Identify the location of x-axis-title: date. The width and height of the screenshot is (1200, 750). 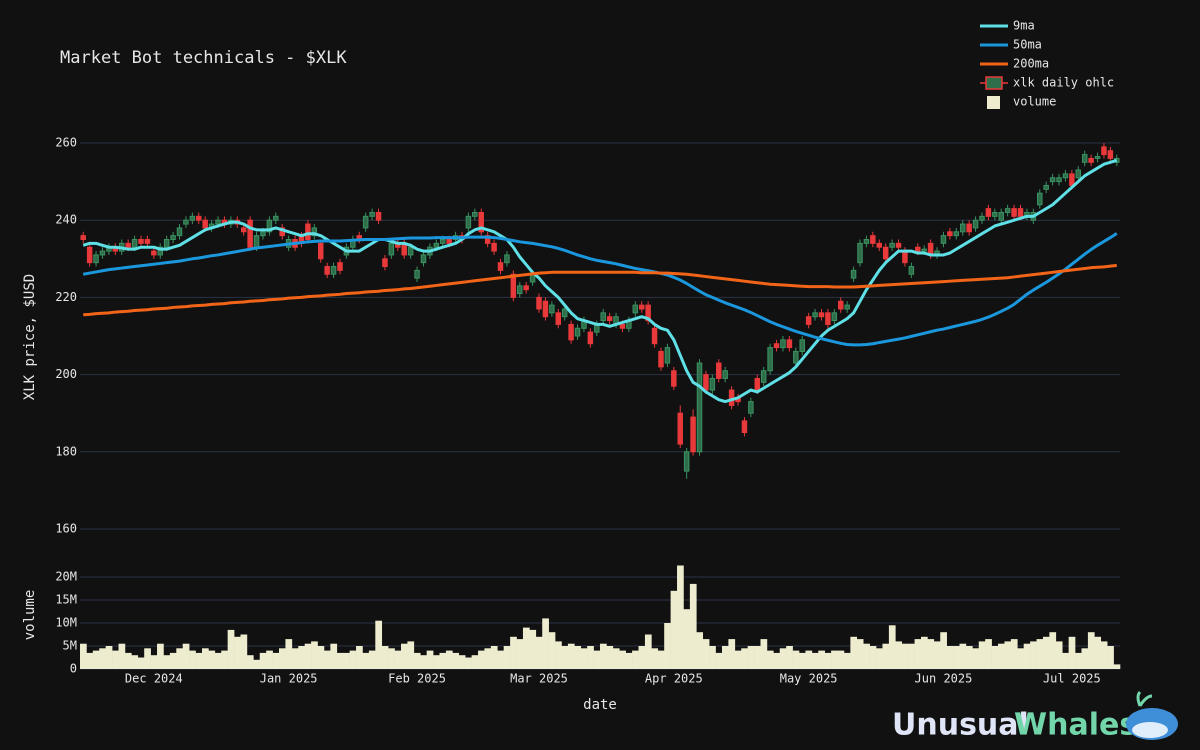
(600, 705).